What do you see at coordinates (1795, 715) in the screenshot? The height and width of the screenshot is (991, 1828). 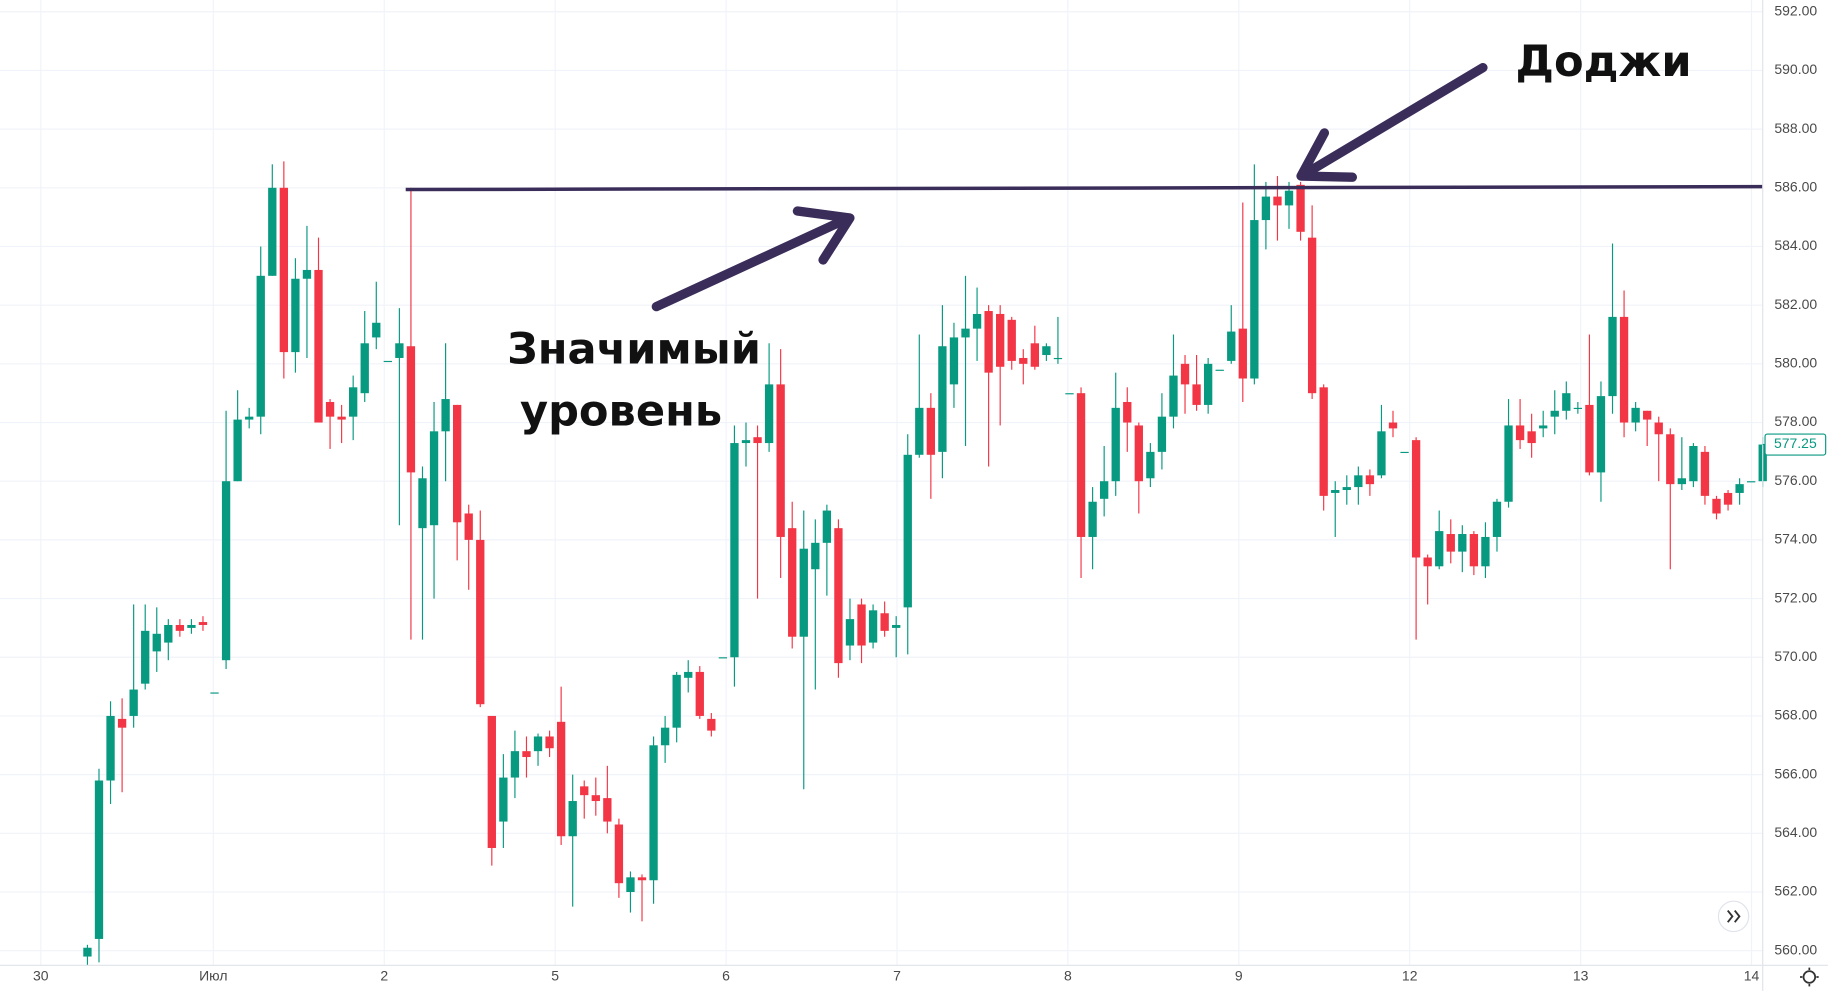 I see `y-tick-label: 568.00` at bounding box center [1795, 715].